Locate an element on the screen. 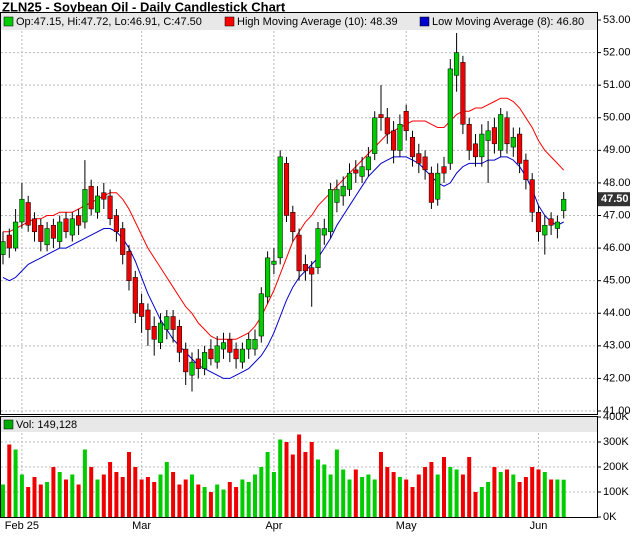 Image resolution: width=640 pixels, height=536 pixels. y-tick-label: 41.00 is located at coordinates (617, 411).